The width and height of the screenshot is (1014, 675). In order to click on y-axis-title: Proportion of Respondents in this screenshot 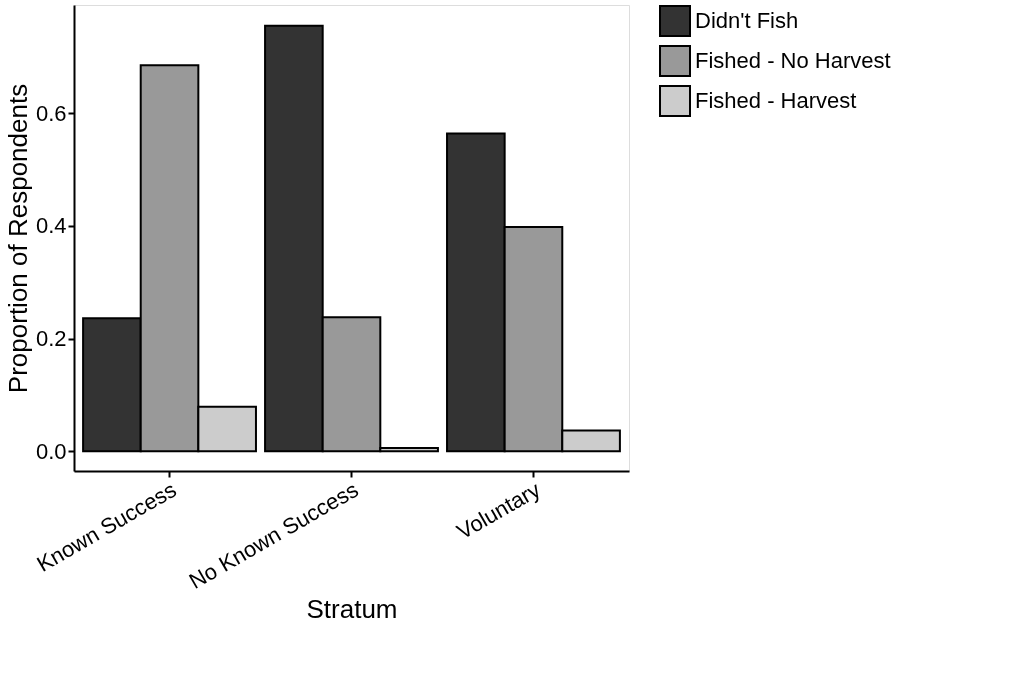, I will do `click(17, 238)`.